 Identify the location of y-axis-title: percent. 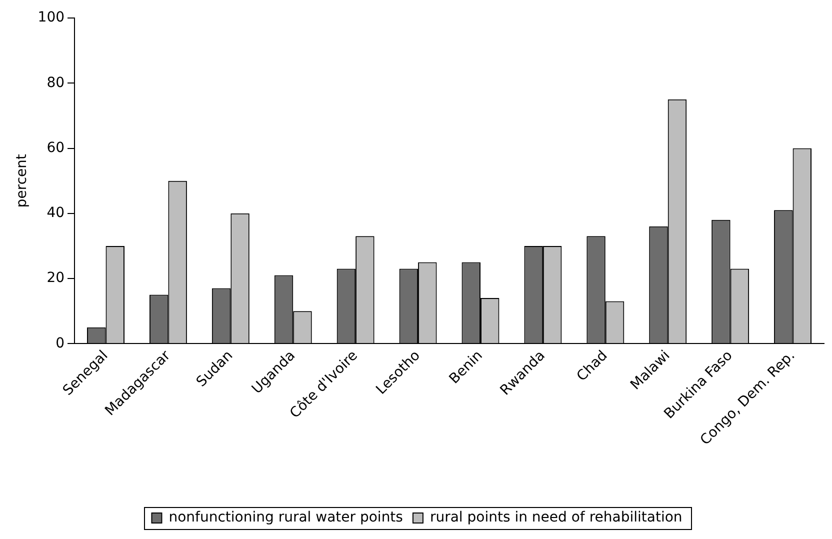
(22, 181).